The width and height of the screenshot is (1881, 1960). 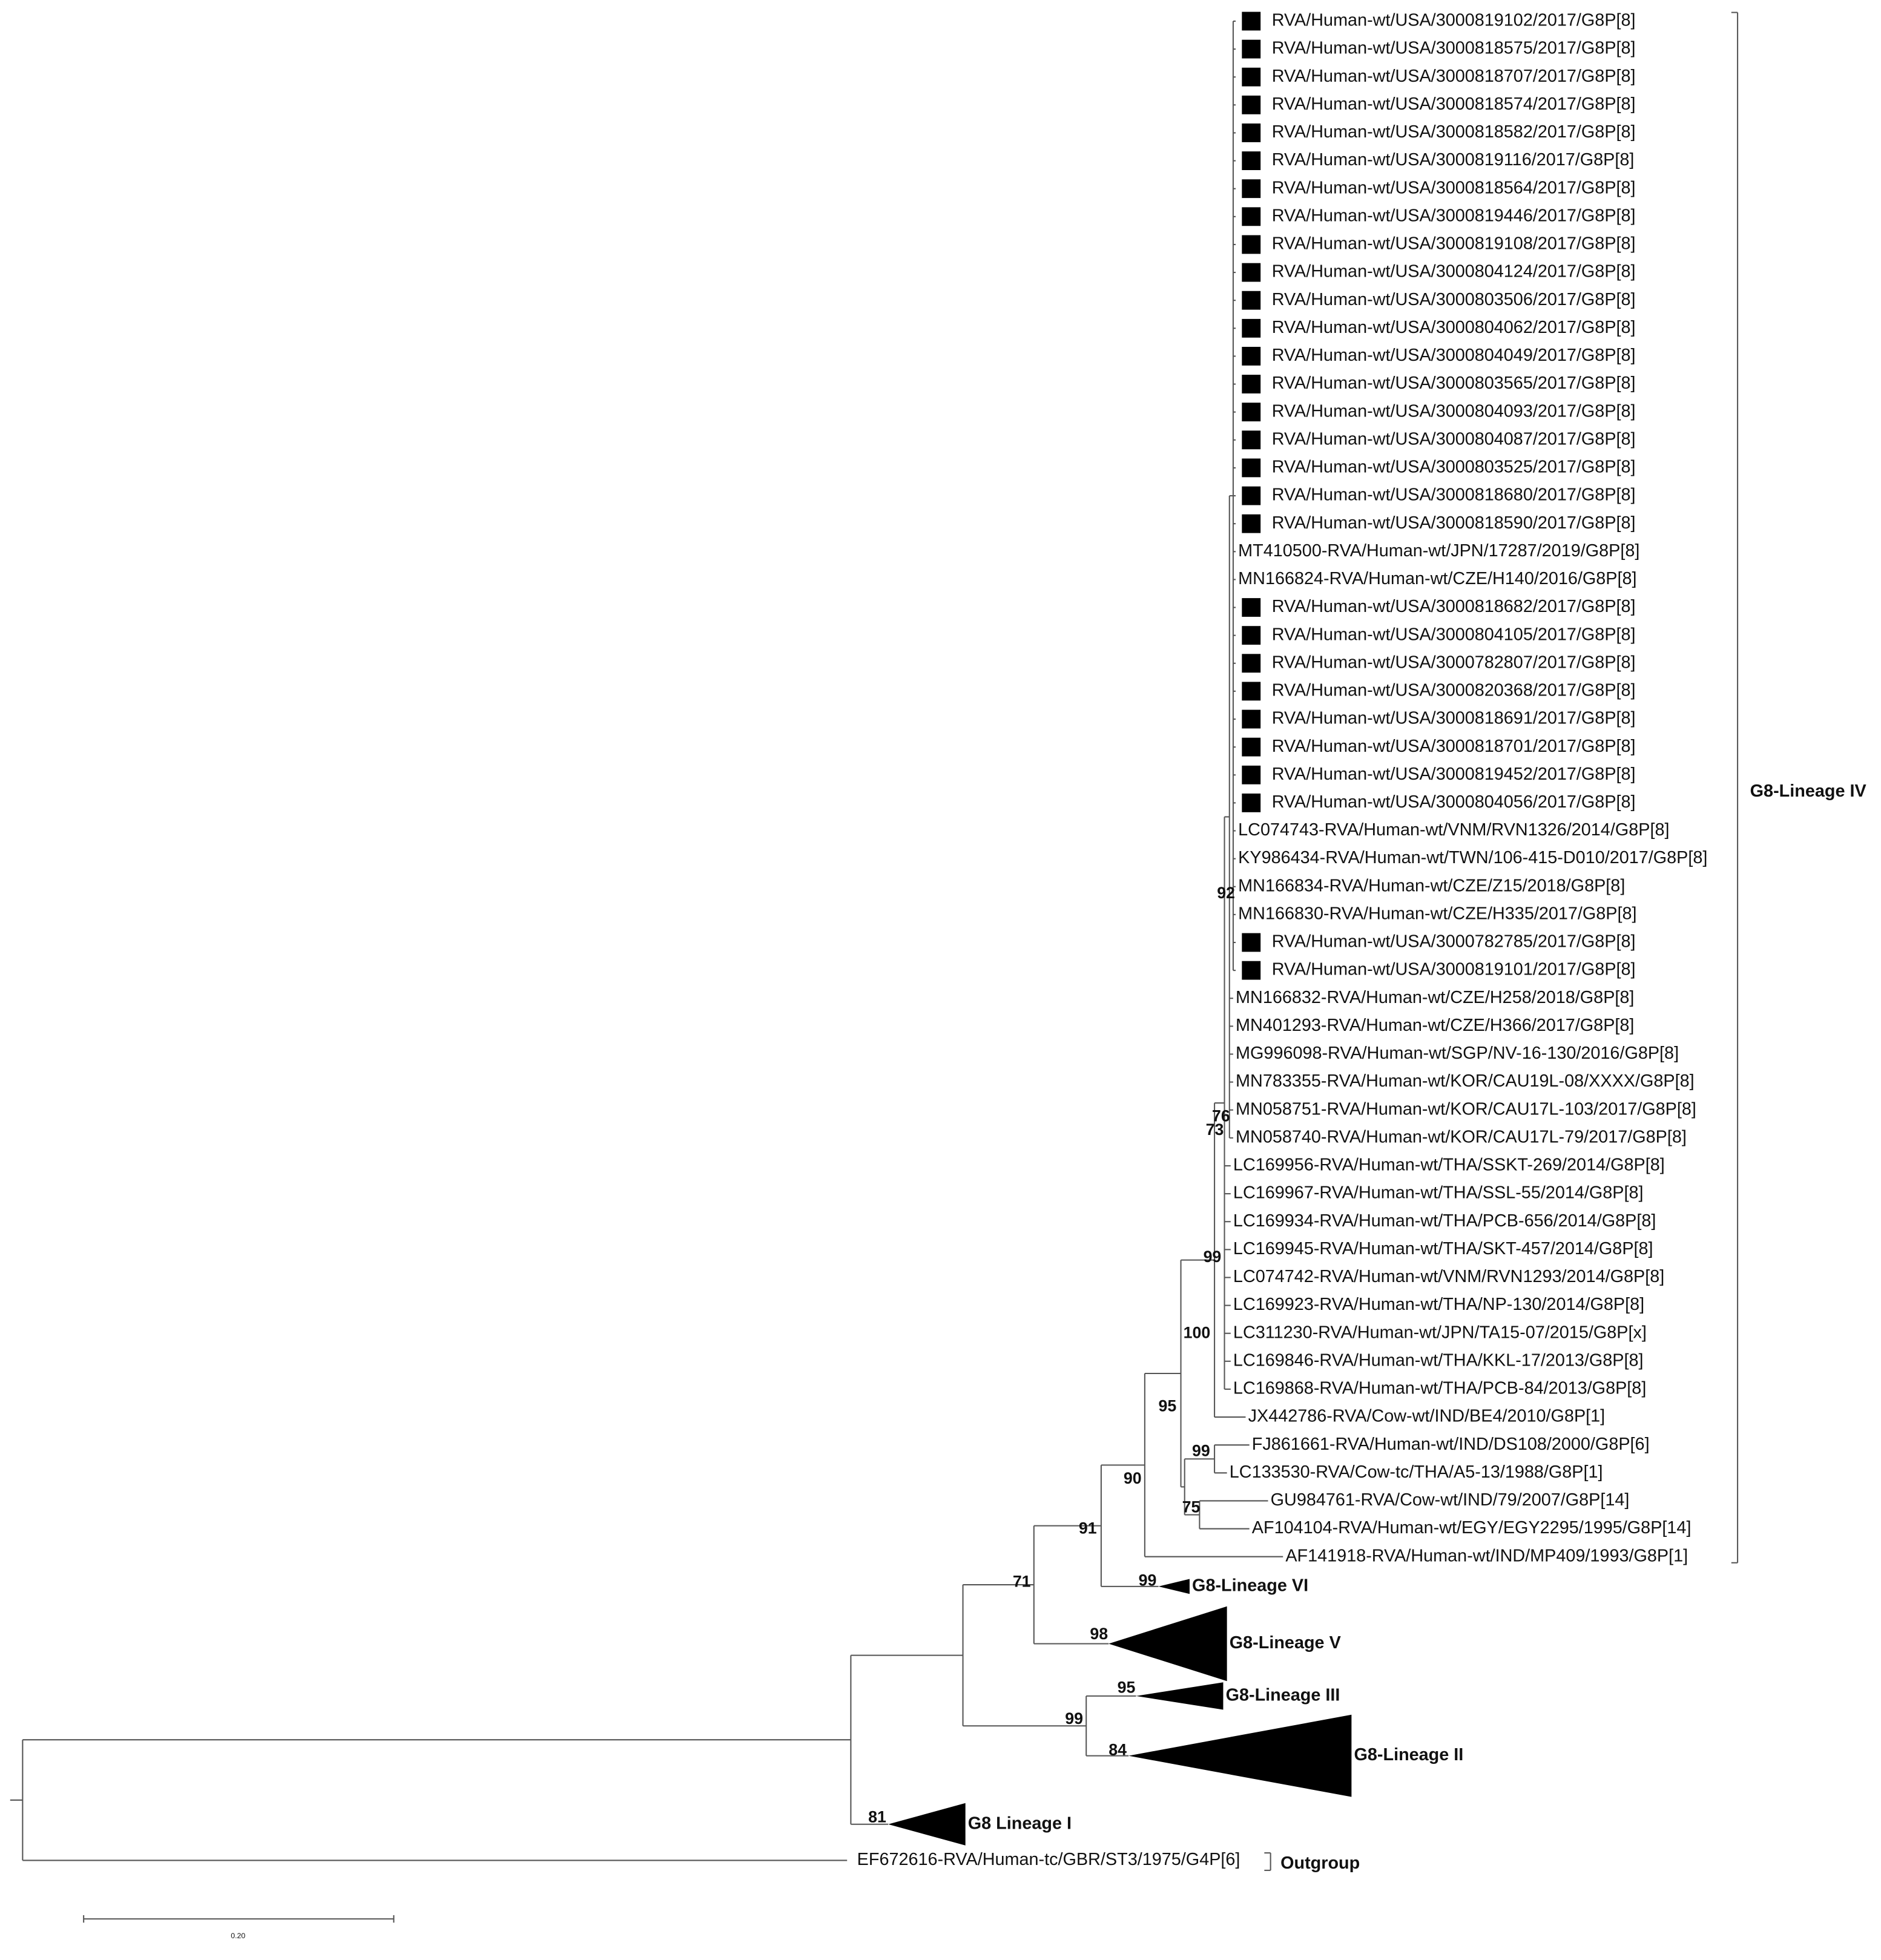 I want to click on leaf-label: RVA/Human-wt/USA/3000804049/2017/G8P[8], so click(x=1454, y=355).